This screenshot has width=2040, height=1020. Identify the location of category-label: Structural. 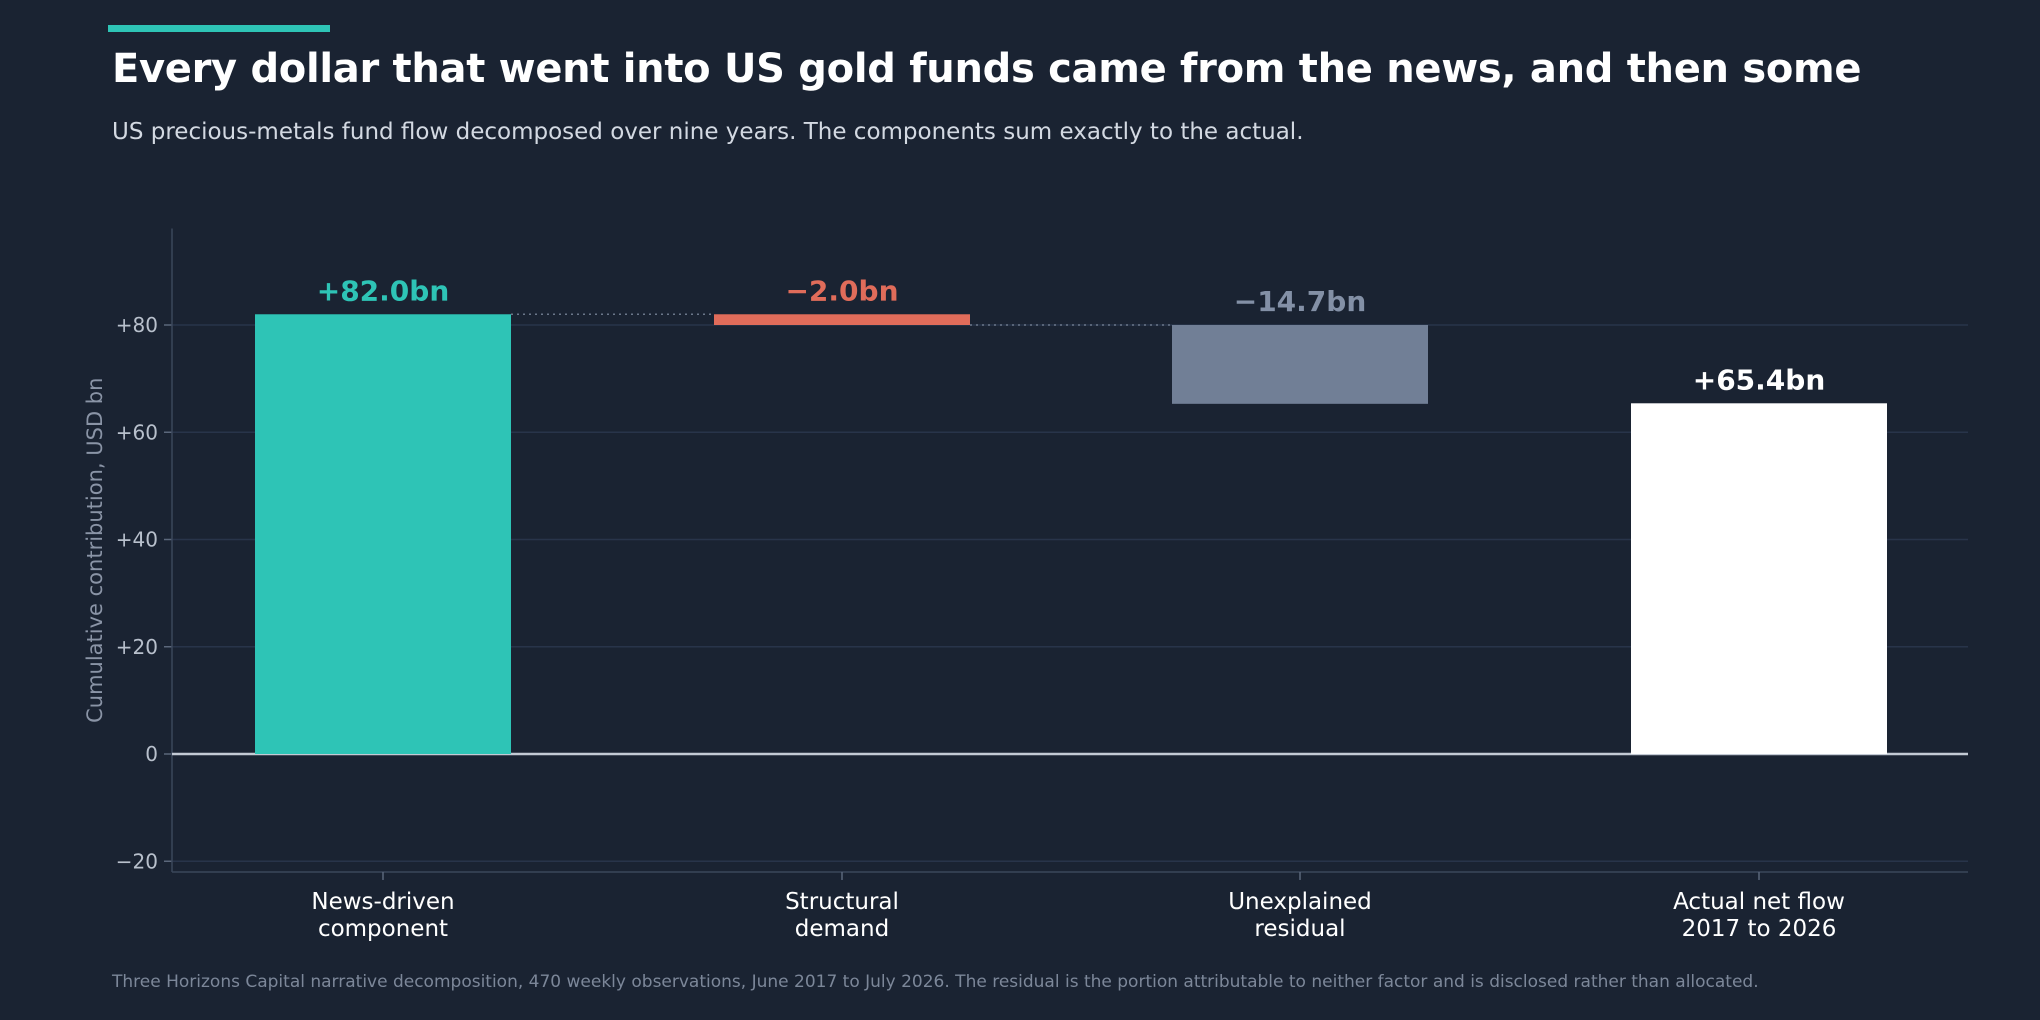
(842, 902).